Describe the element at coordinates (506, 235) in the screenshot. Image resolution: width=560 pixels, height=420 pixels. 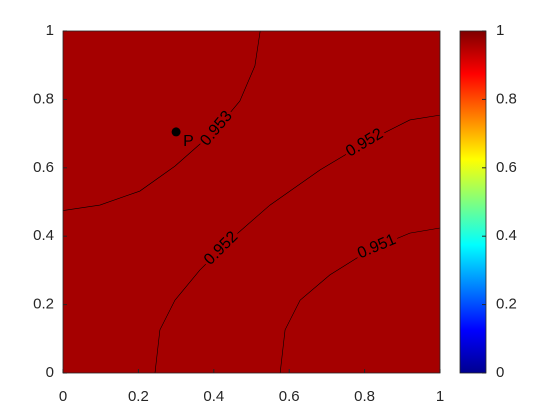
I see `colorbar-tick-label: 0.4` at that location.